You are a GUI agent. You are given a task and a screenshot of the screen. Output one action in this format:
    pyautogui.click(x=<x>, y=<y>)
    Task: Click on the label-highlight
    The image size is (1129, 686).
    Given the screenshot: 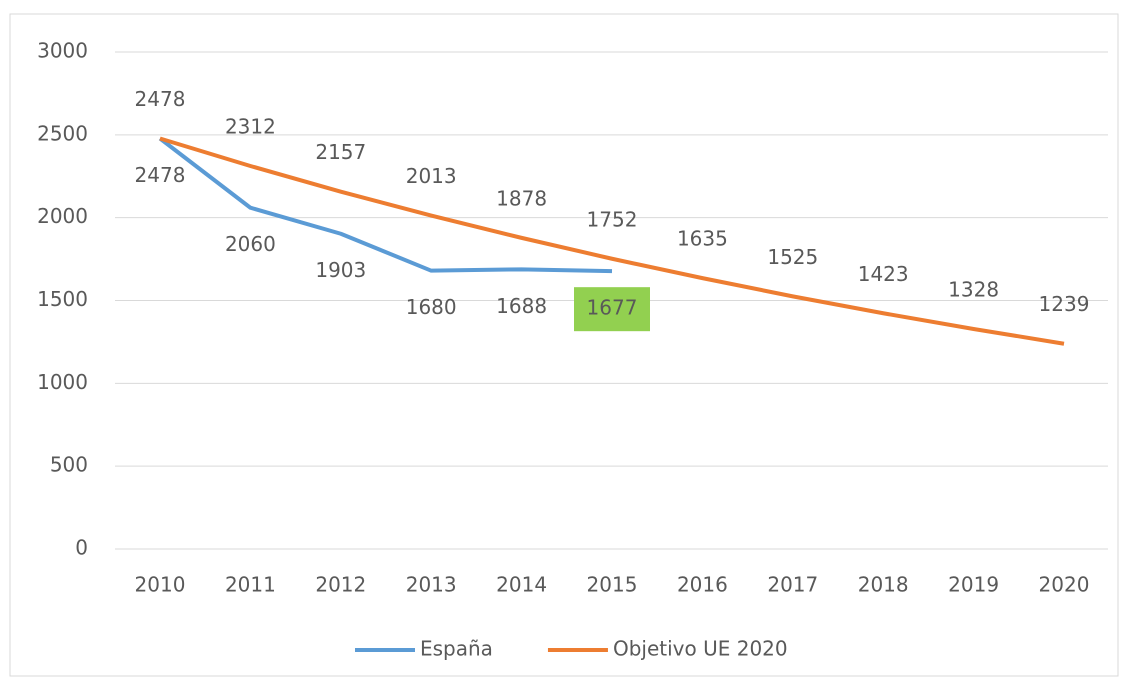 What is the action you would take?
    pyautogui.click(x=612, y=309)
    